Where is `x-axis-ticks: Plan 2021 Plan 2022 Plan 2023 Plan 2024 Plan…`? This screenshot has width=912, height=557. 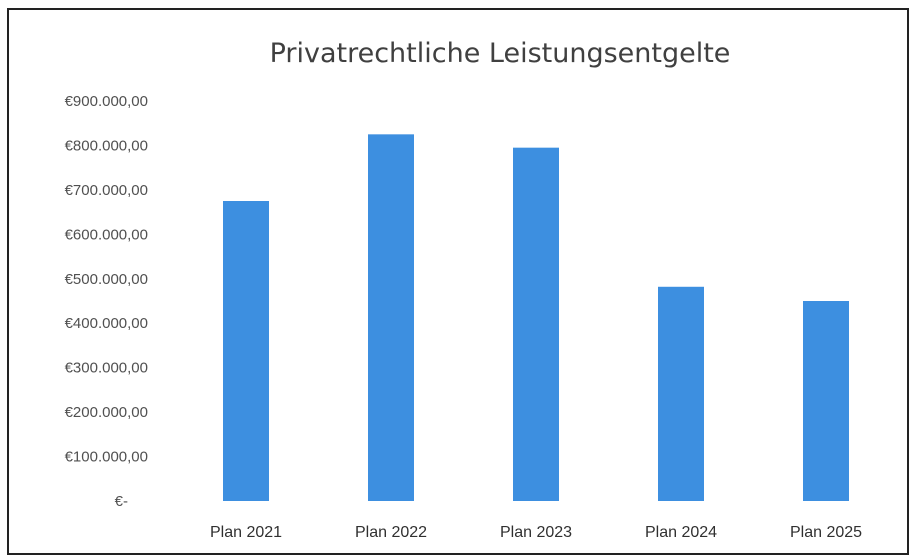
x-axis-ticks: Plan 2021 Plan 2022 Plan 2023 Plan 2024 Plan… is located at coordinates (536, 532).